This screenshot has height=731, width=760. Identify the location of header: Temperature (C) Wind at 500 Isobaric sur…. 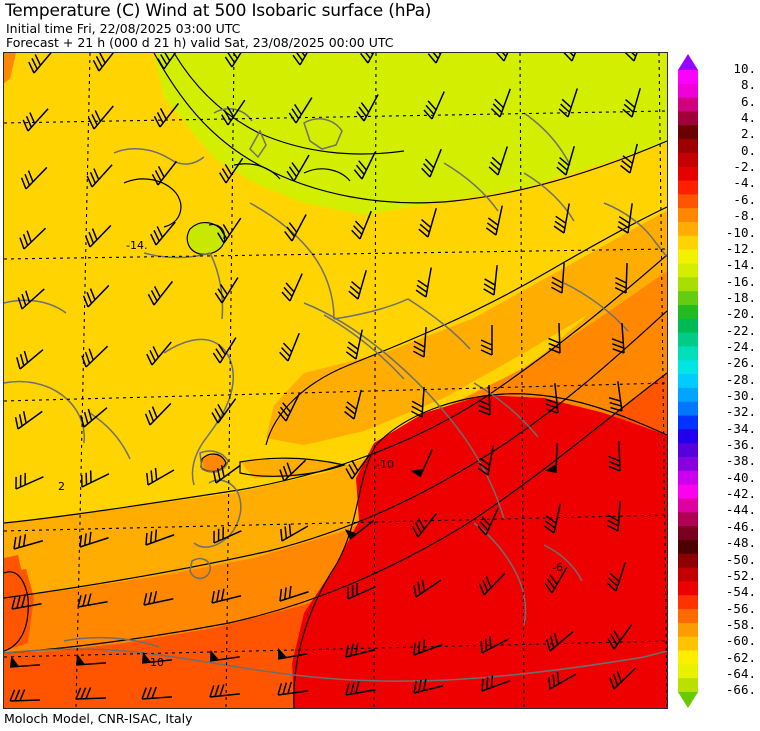
(380, 26).